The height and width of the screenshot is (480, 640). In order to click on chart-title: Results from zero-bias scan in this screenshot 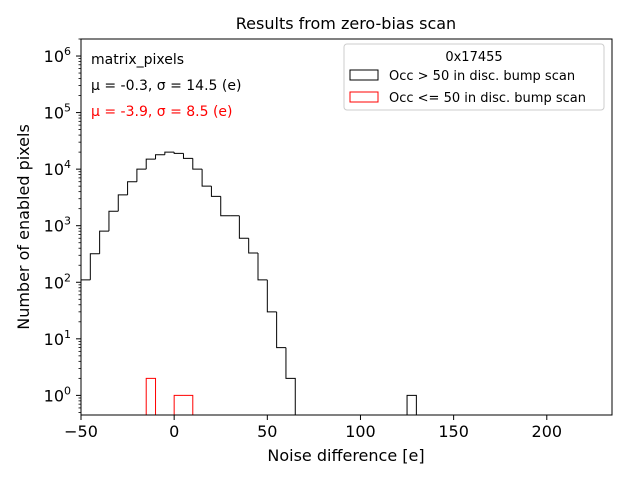, I will do `click(346, 23)`.